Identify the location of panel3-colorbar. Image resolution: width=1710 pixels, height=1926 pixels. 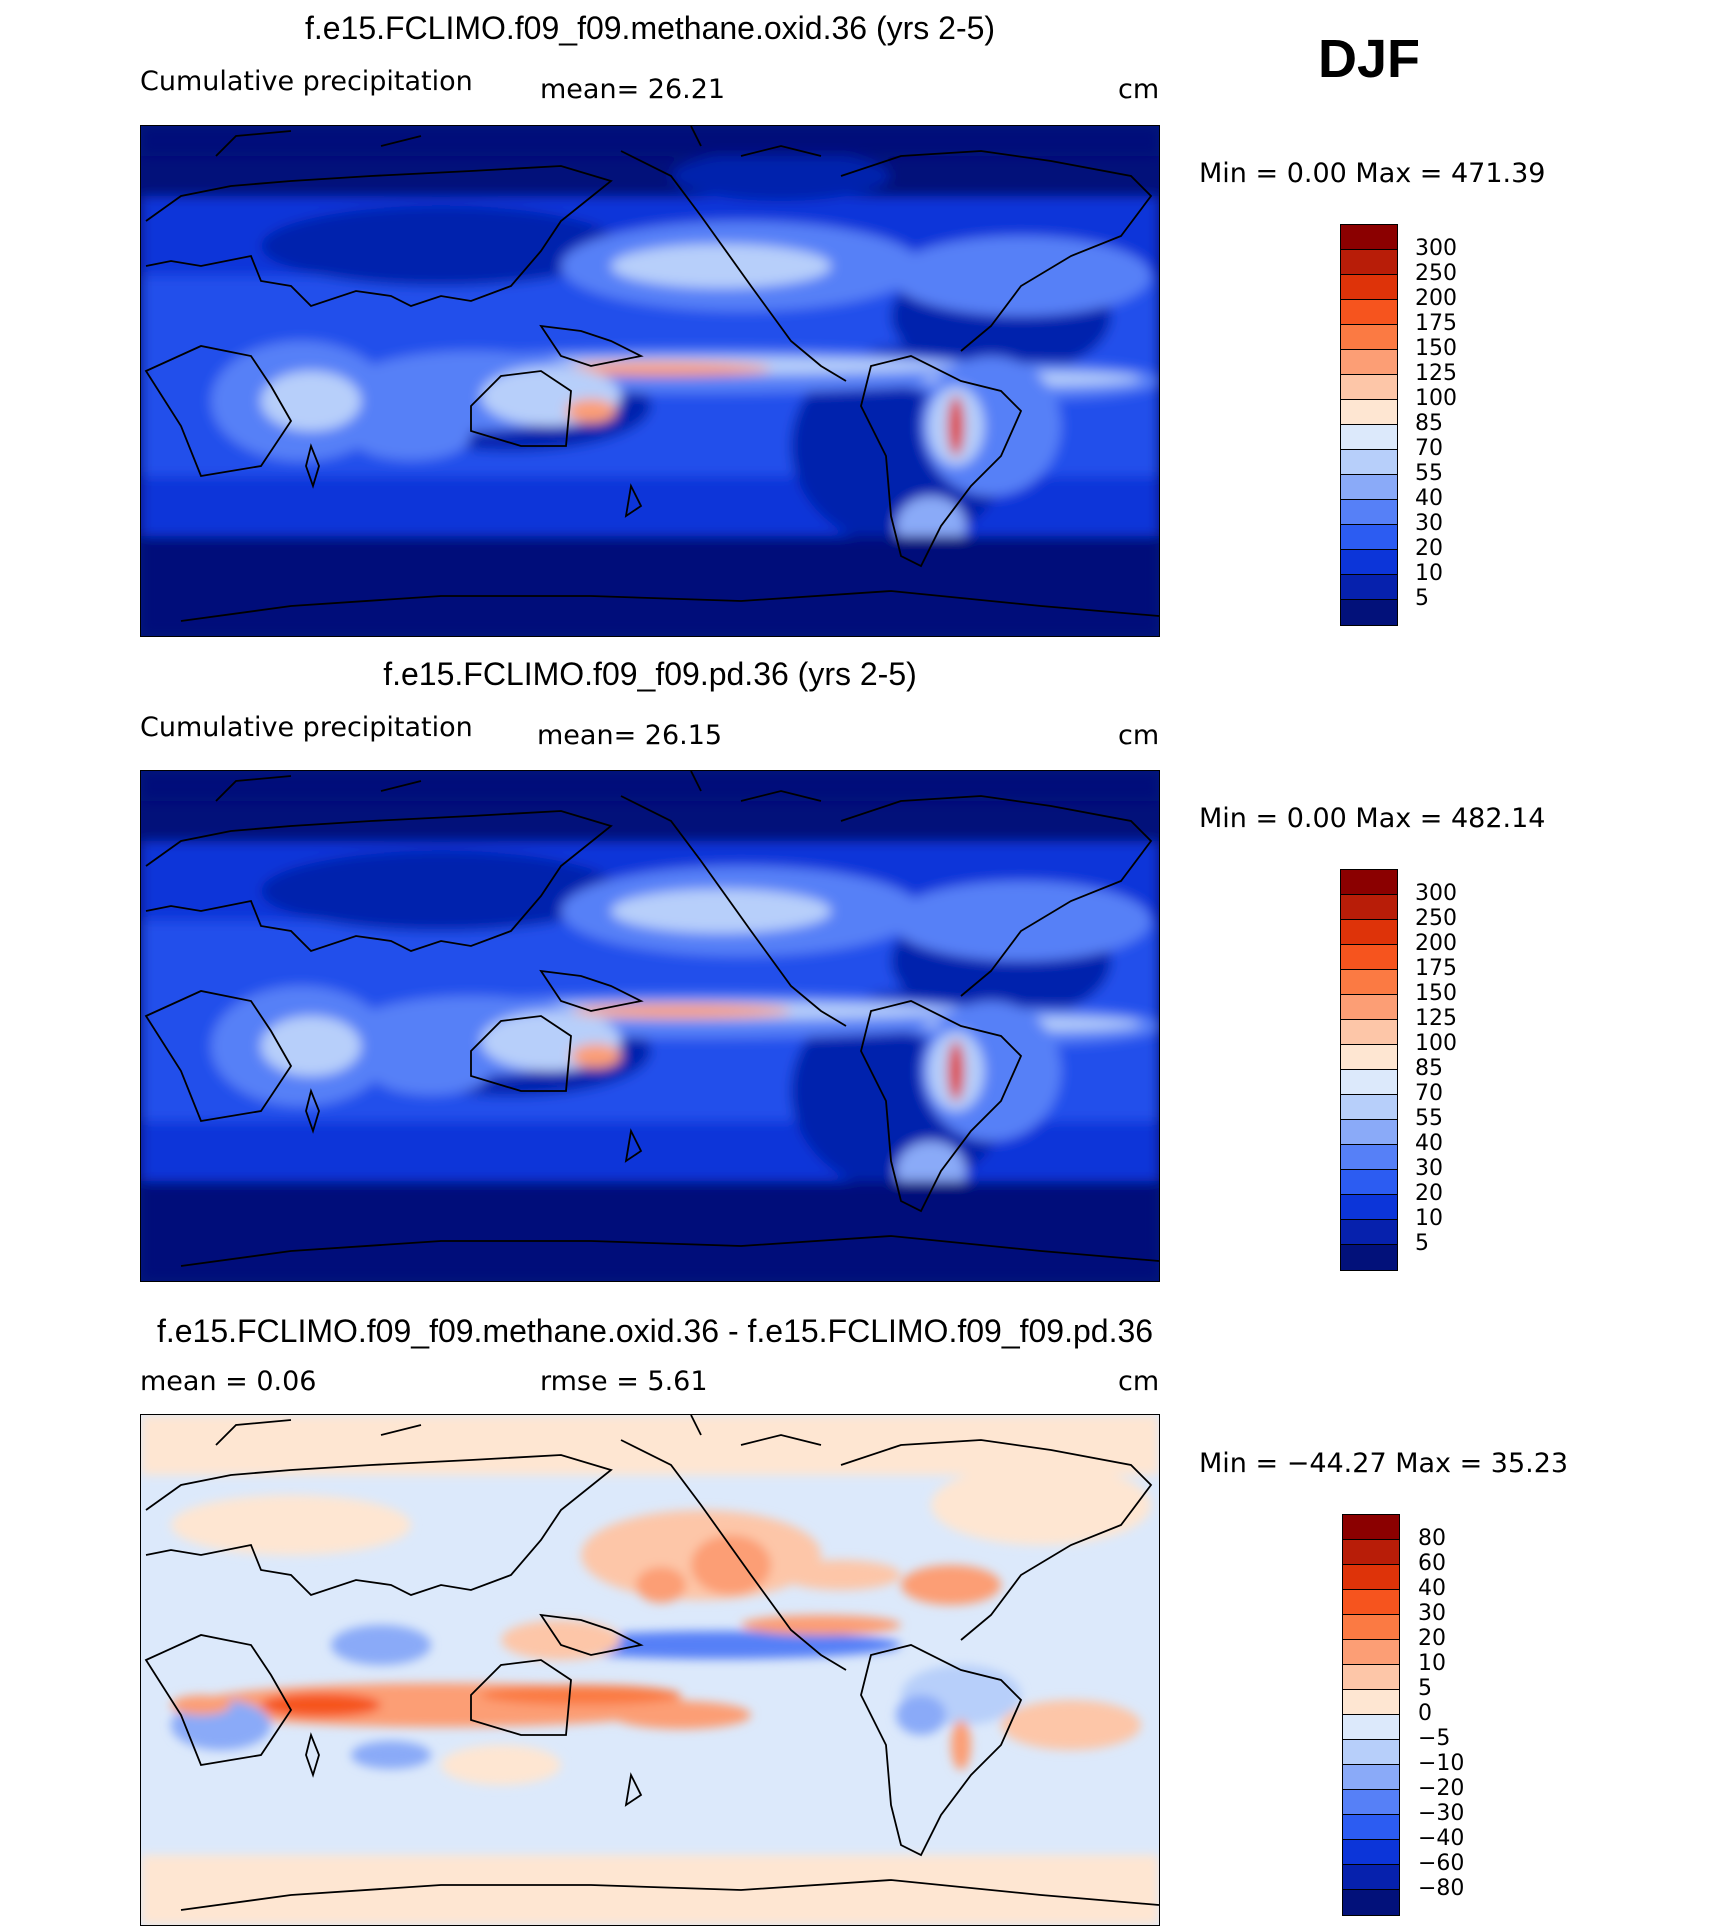
(1371, 1715).